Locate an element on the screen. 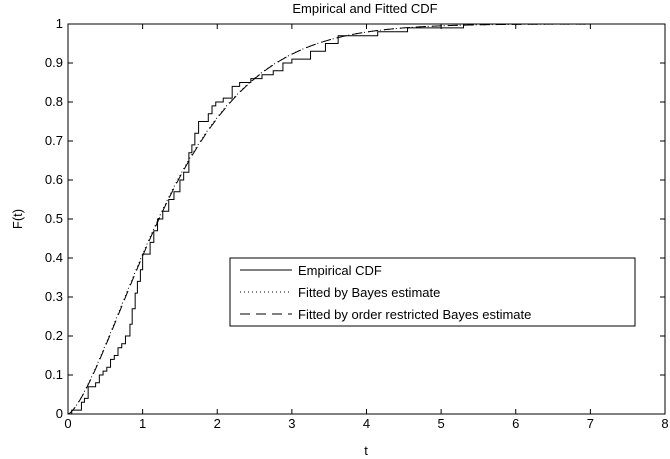 The width and height of the screenshot is (670, 459). x-tick-label: 0 is located at coordinates (67, 423).